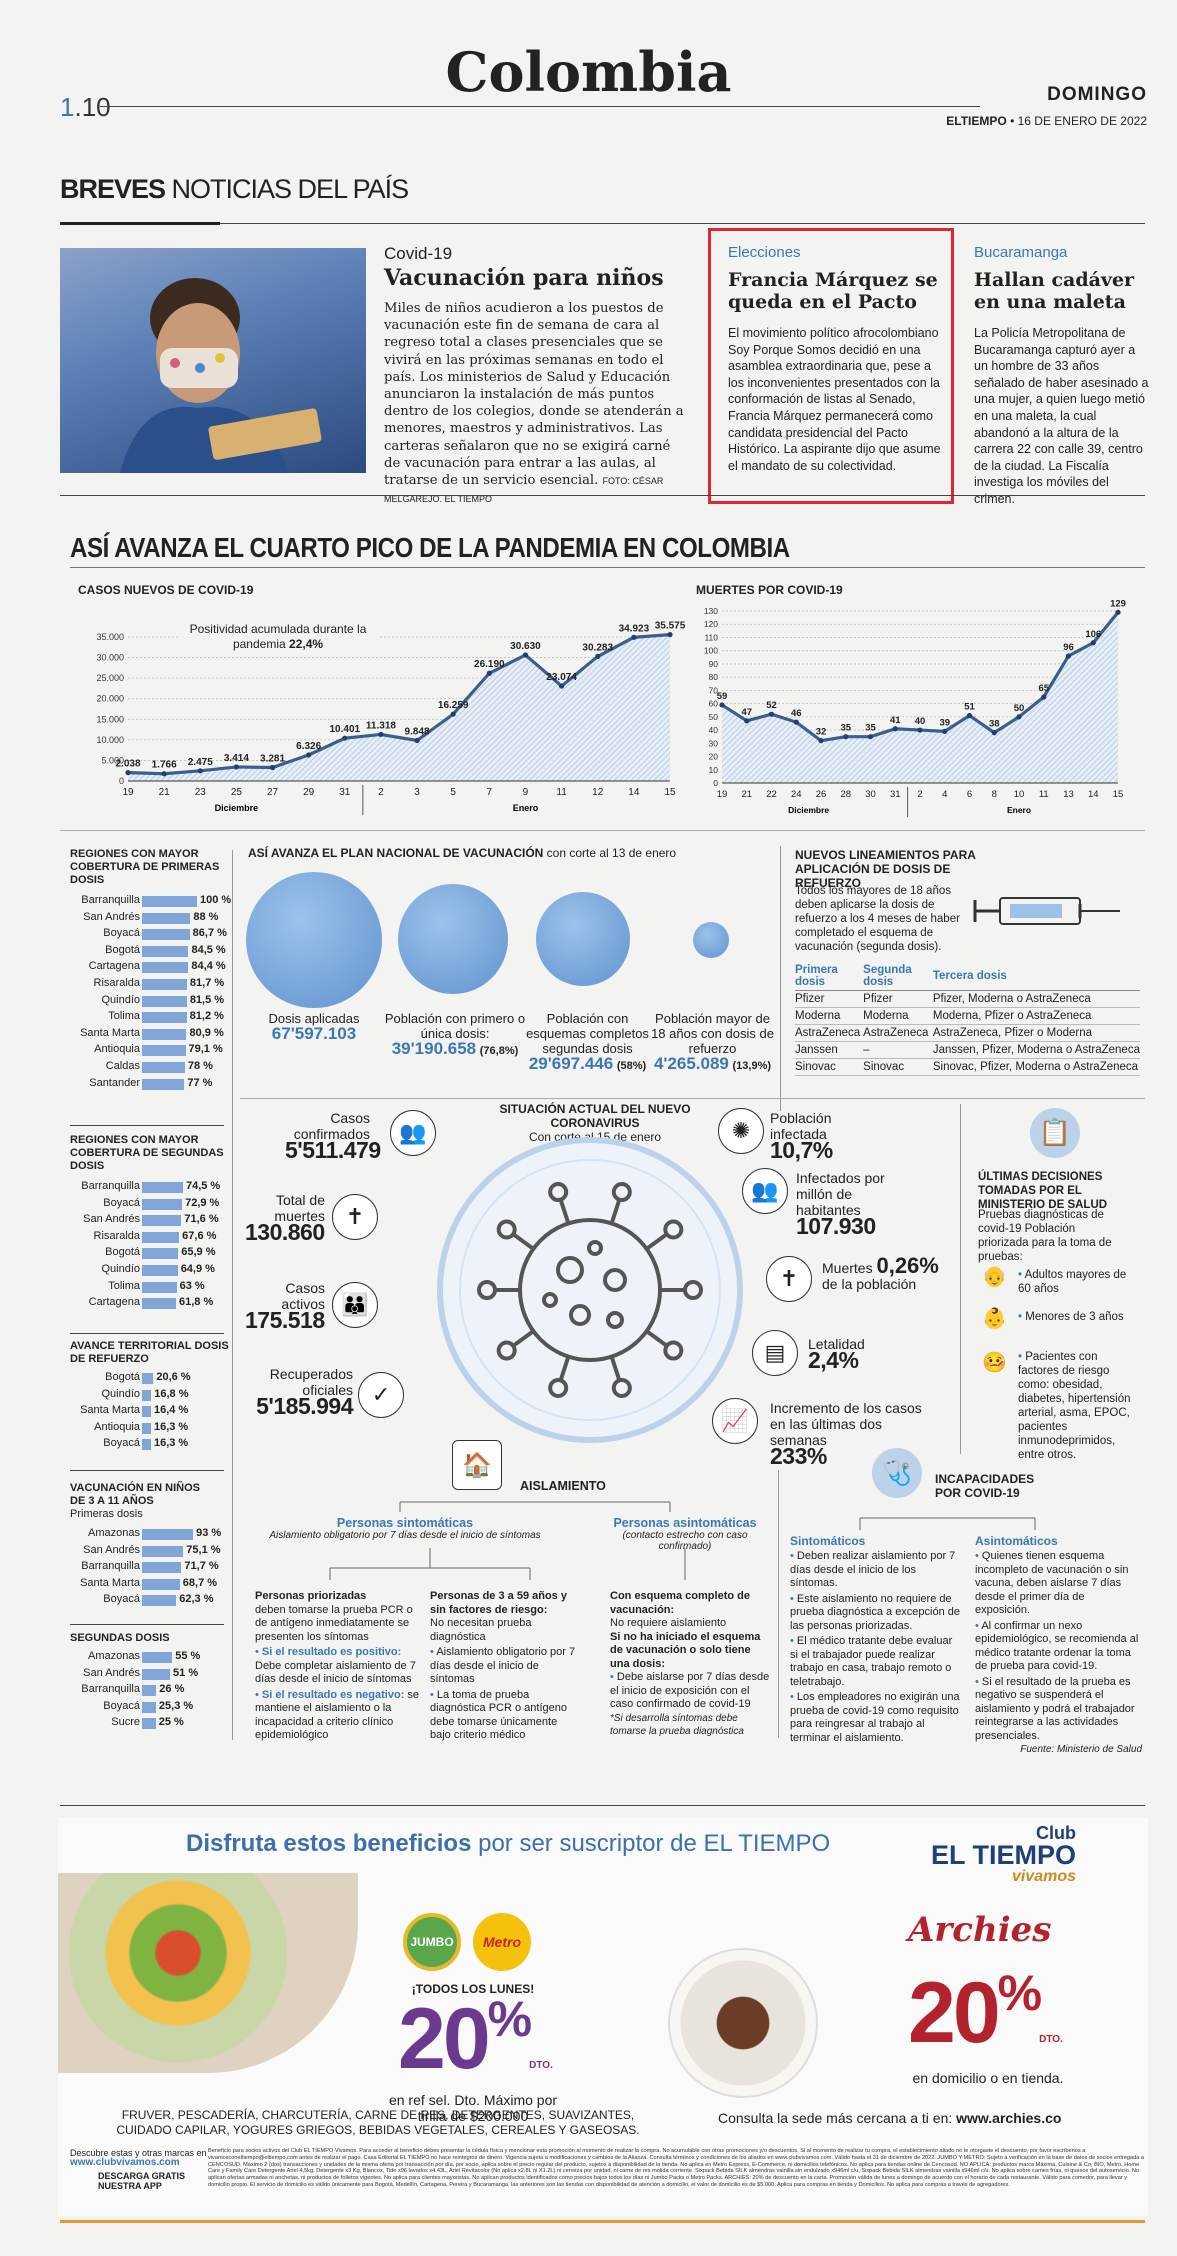 The width and height of the screenshot is (1177, 2256). Describe the element at coordinates (796, 794) in the screenshot. I see `x-tick-label: 24` at that location.